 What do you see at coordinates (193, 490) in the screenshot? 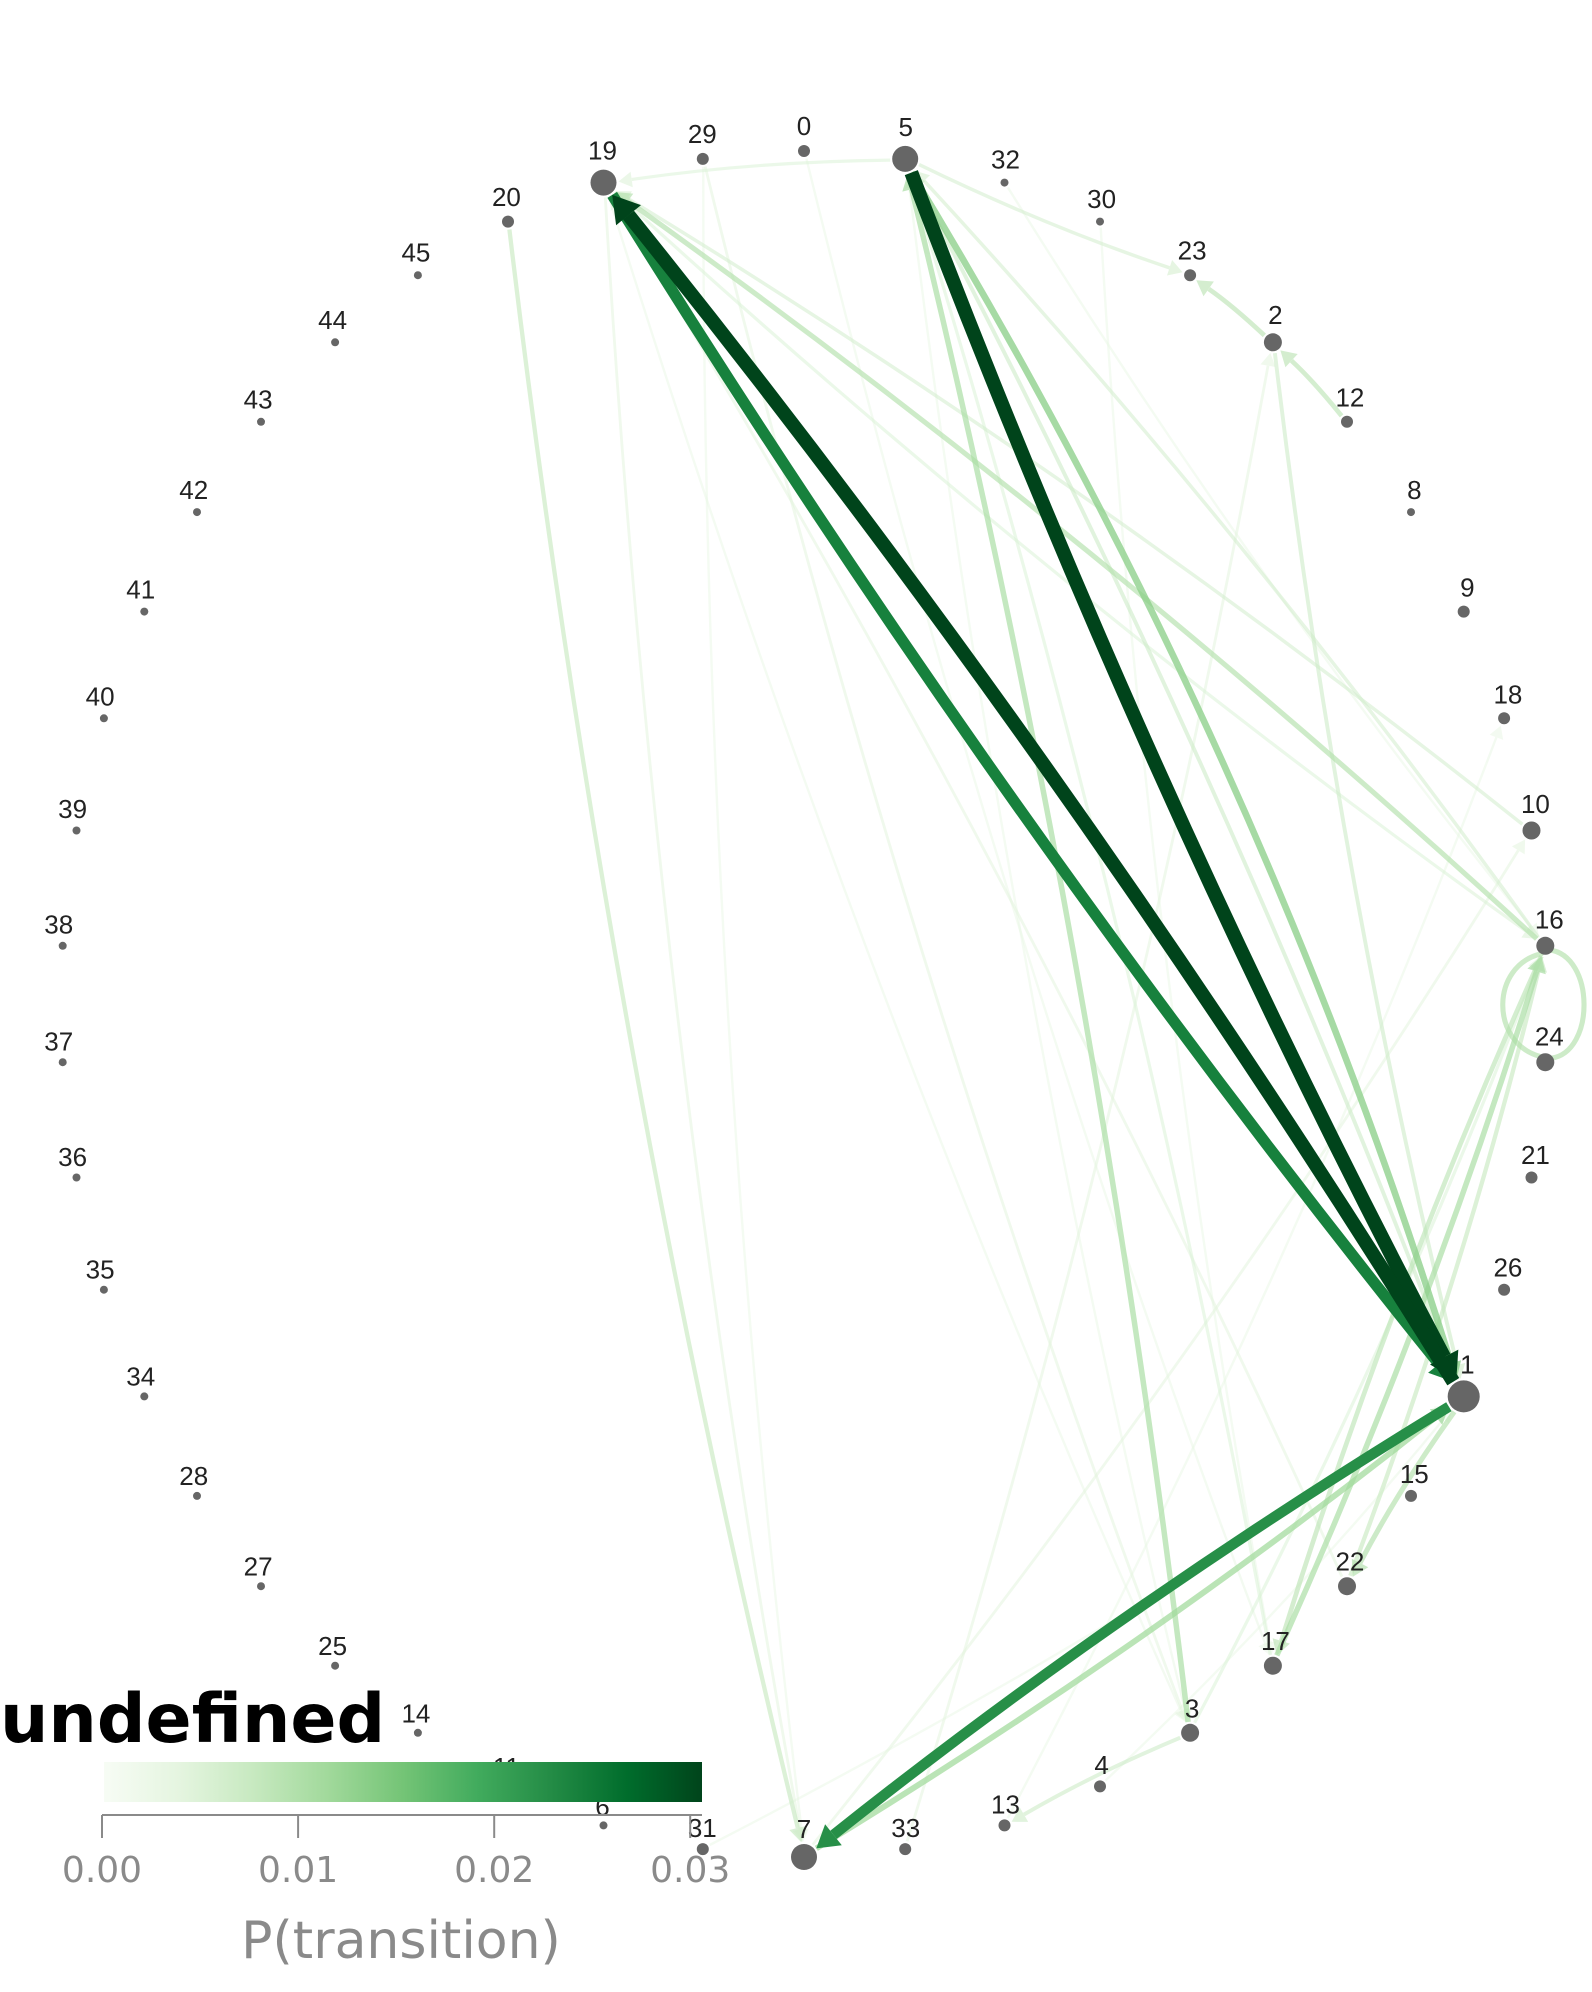
I see `node-label: 42` at bounding box center [193, 490].